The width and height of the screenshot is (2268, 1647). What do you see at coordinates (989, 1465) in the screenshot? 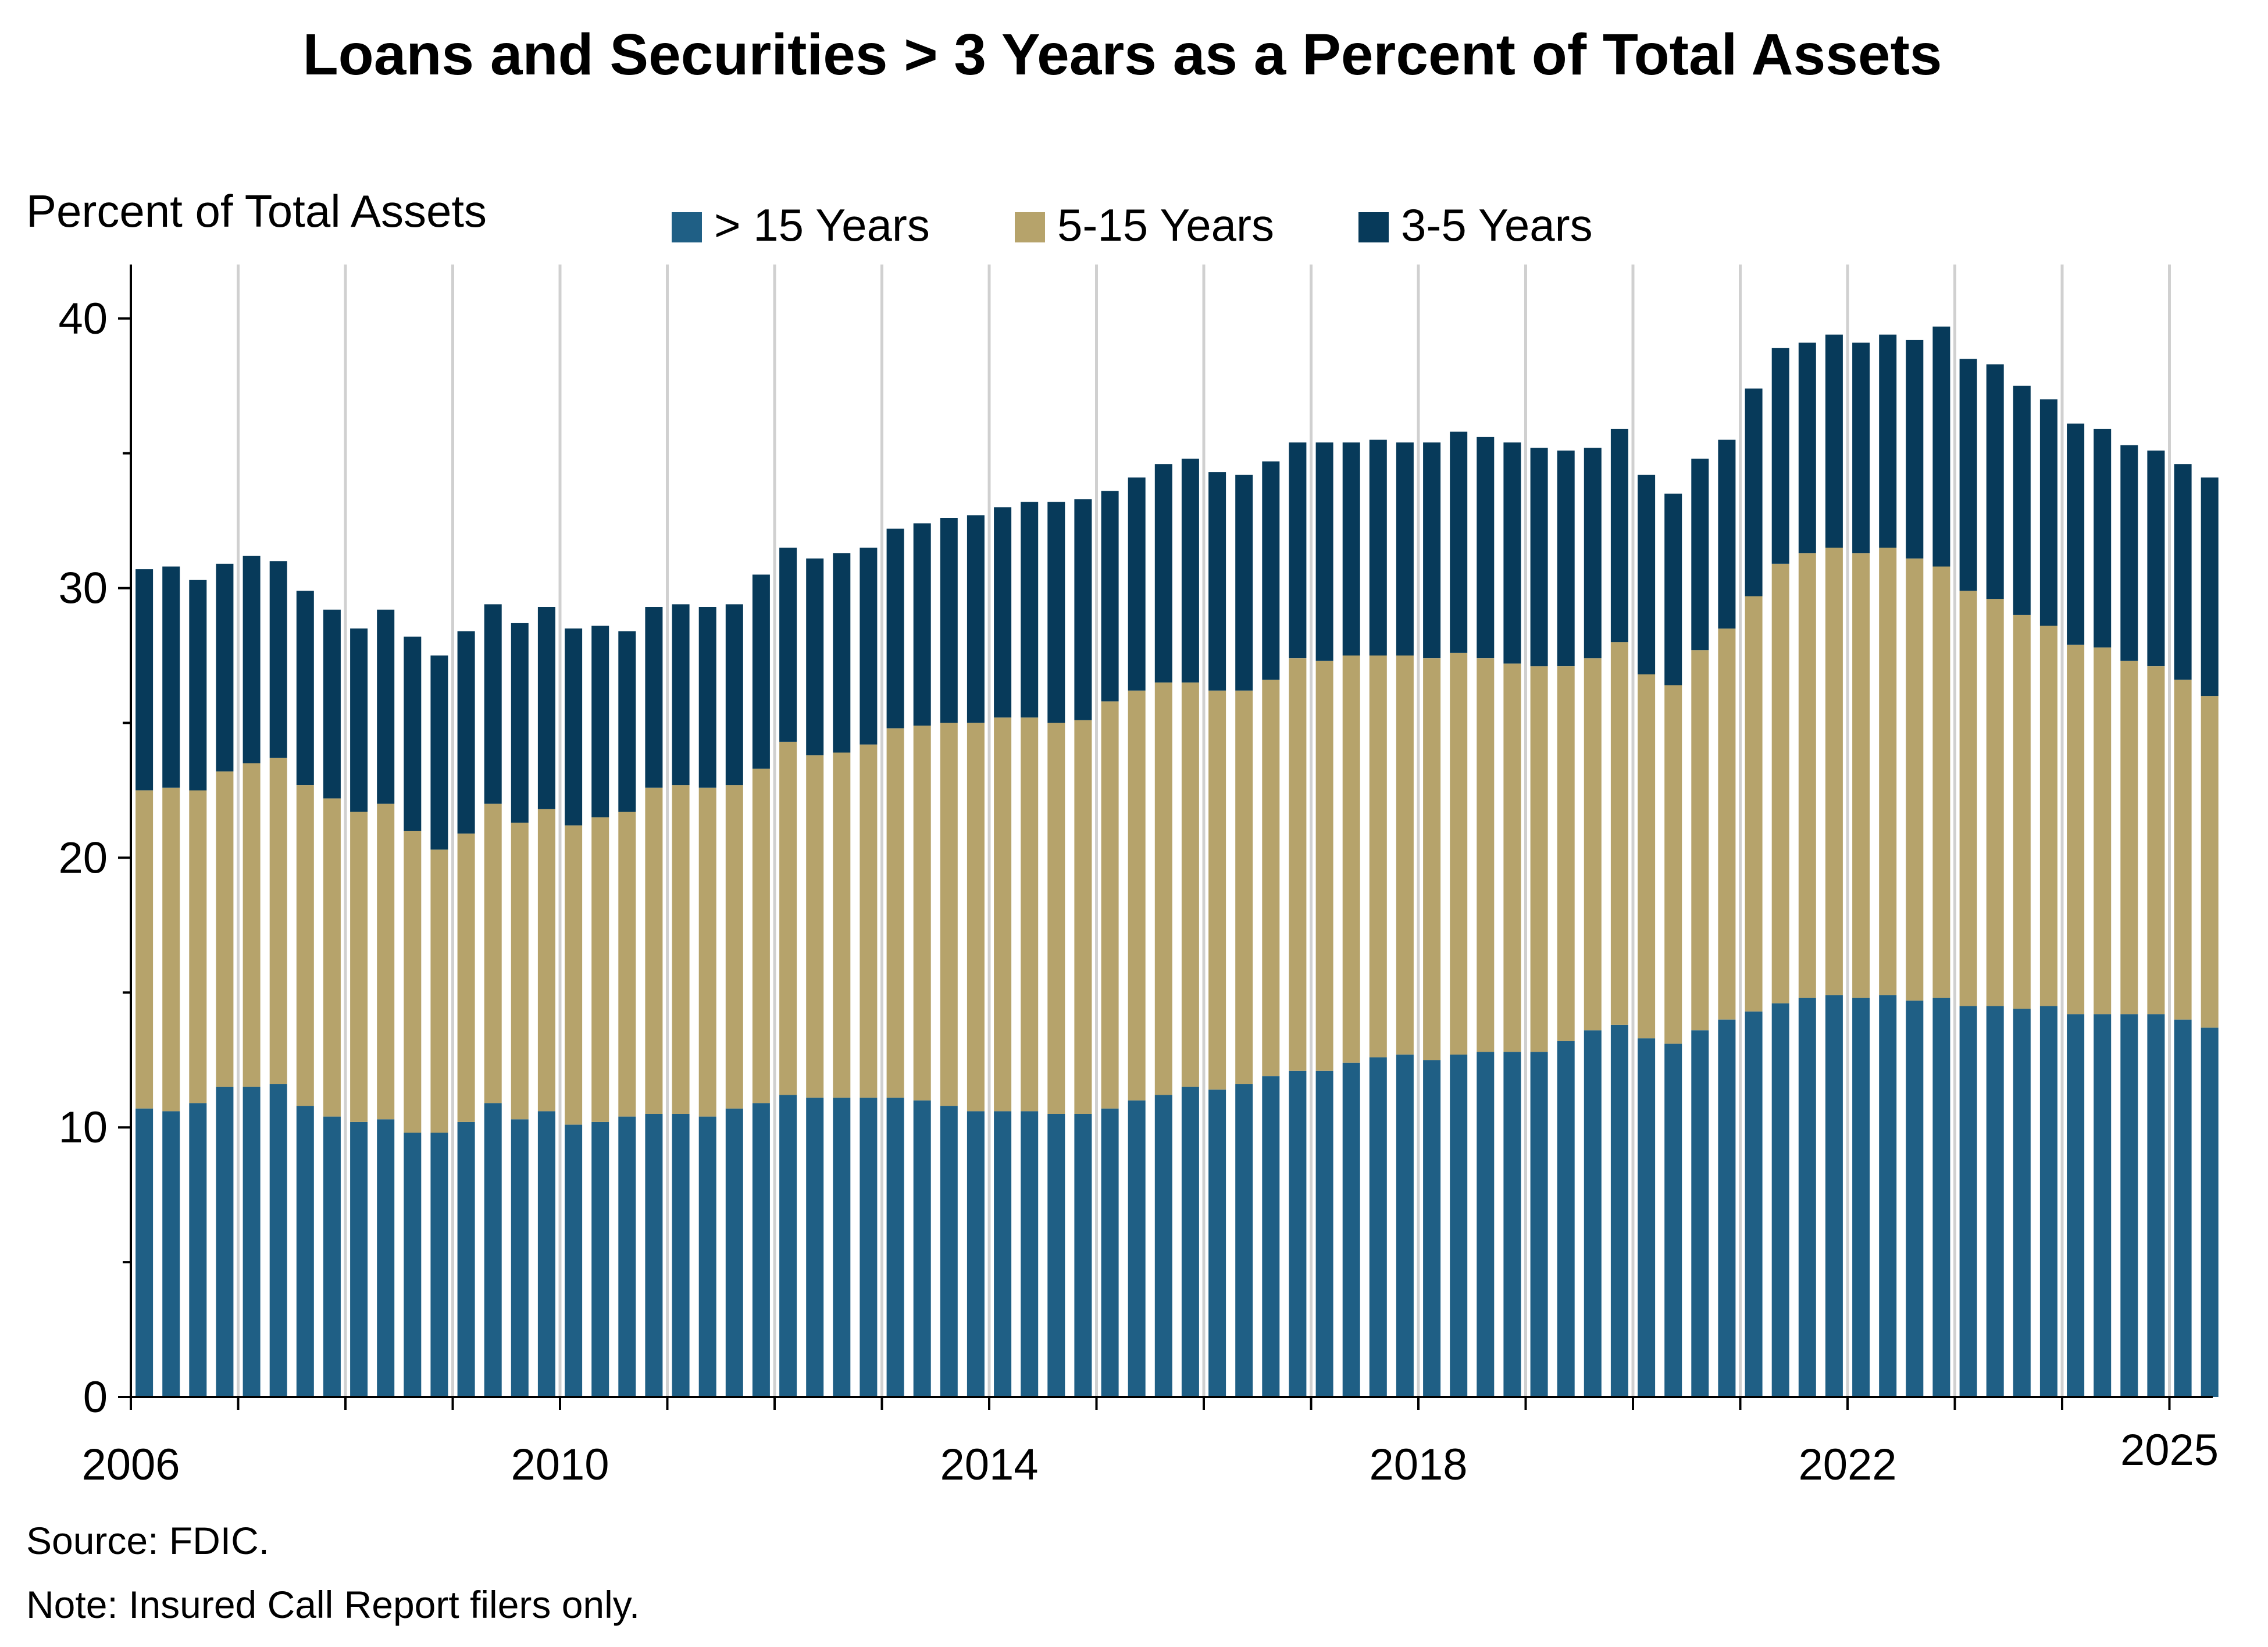
I see `x-tick-label: 2014` at bounding box center [989, 1465].